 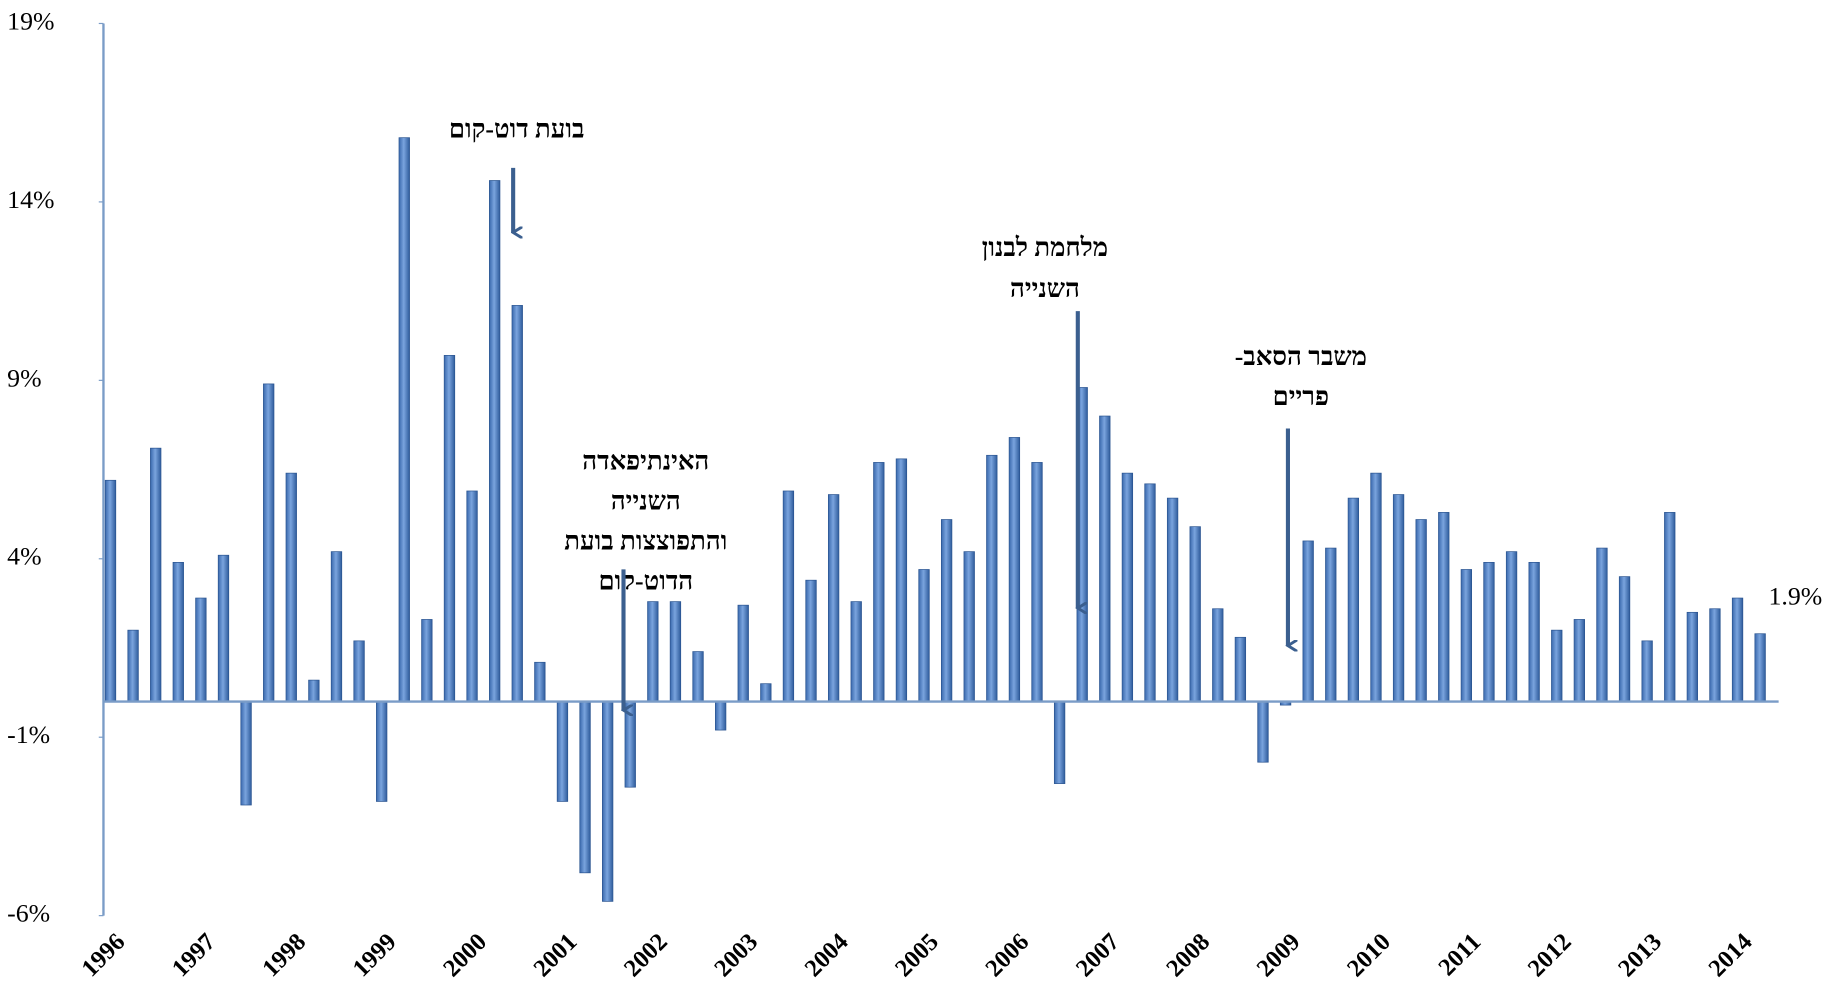 I want to click on annotation: משבר הסאב-, so click(x=1301, y=356).